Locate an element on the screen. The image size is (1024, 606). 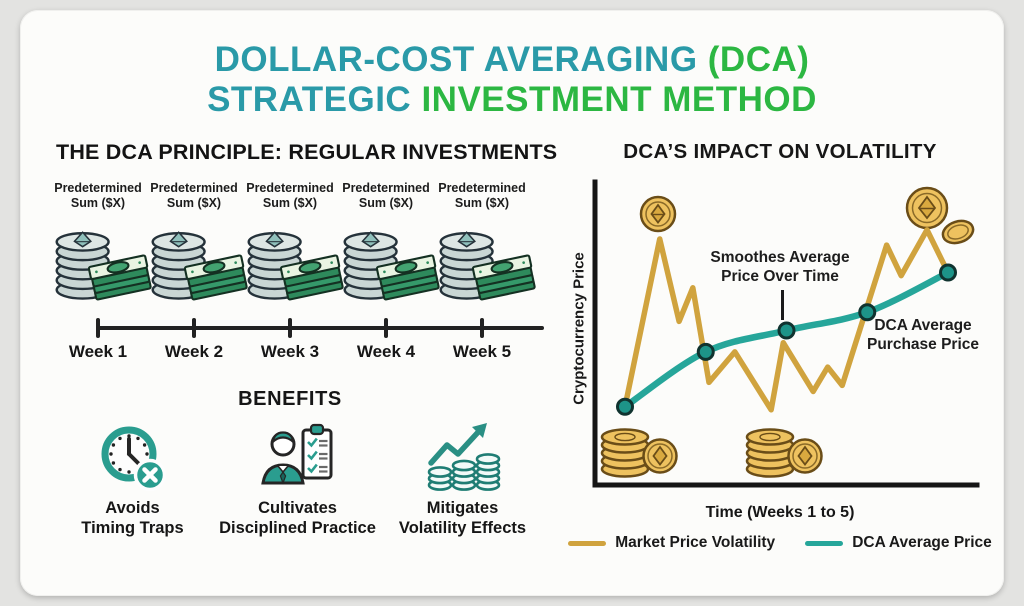
week-label: Week 5 is located at coordinates (482, 351).